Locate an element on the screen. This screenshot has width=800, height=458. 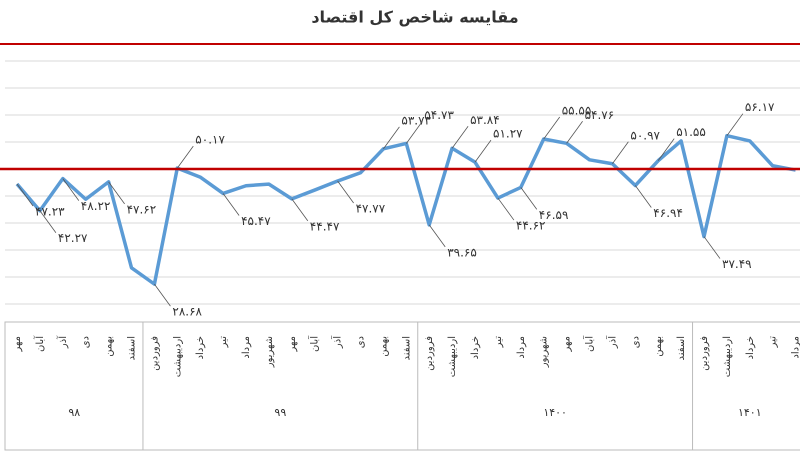
data-label: ۴۴.۶۲ is located at coordinates (531, 226).